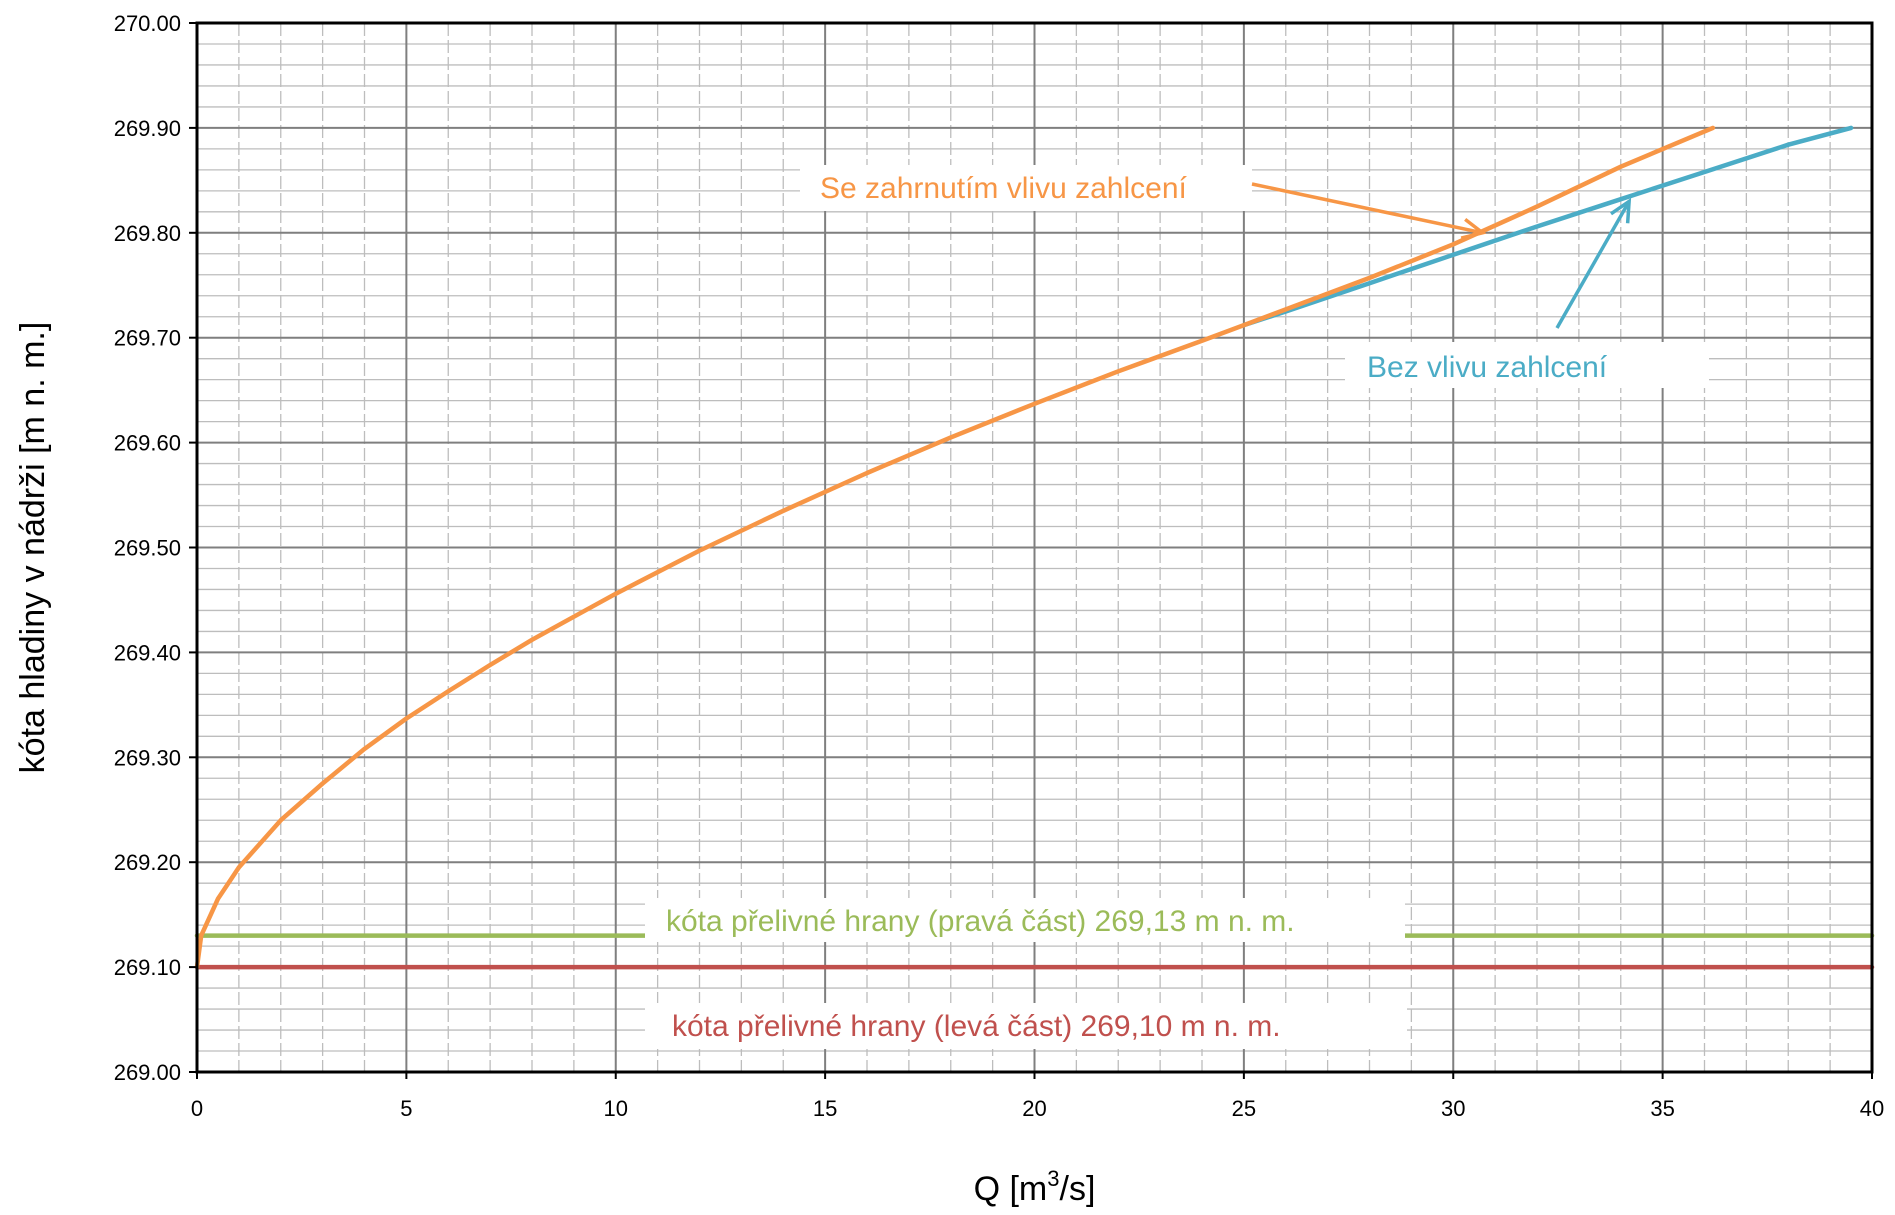 This screenshot has height=1215, width=1895. Describe the element at coordinates (406, 1108) in the screenshot. I see `x-tick-label: 5` at that location.